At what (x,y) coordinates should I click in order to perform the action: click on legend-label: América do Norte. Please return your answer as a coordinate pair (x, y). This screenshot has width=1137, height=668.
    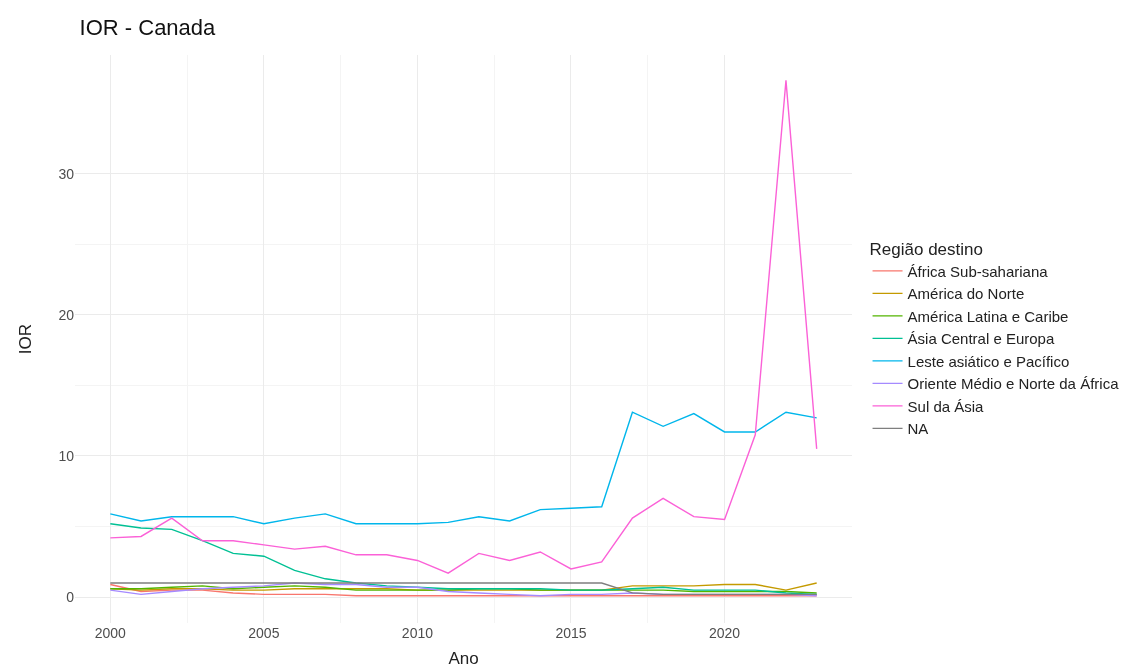
    Looking at the image, I should click on (966, 294).